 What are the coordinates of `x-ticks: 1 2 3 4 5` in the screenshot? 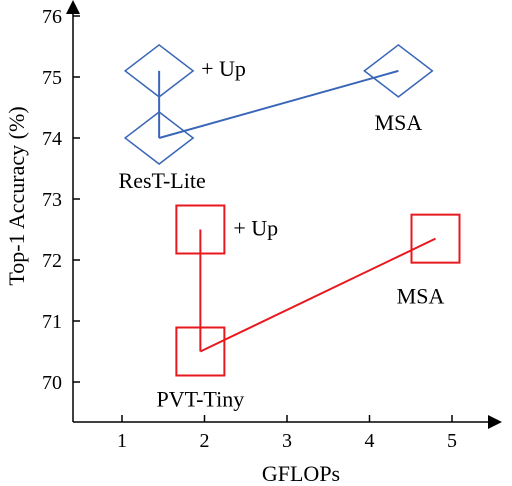 It's located at (287, 433).